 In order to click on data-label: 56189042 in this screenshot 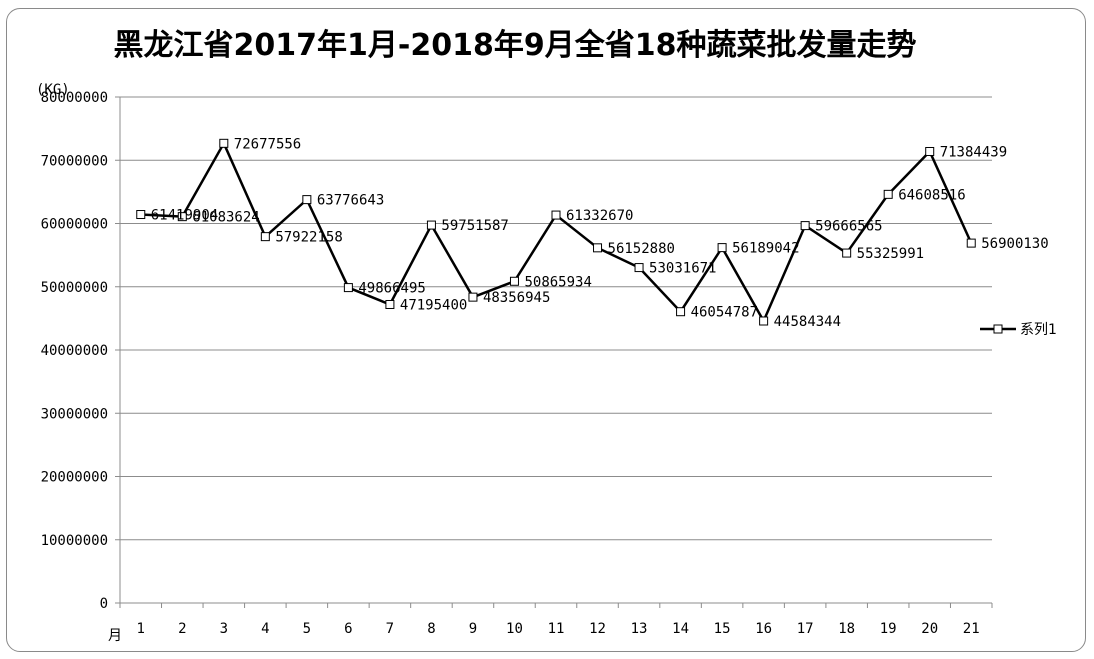, I will do `click(765, 249)`.